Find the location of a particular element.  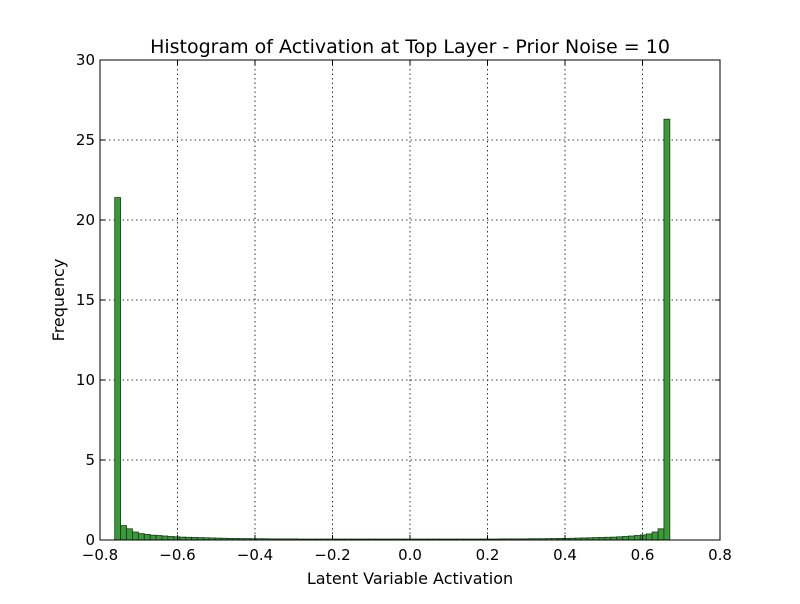

x-tick-label: 0.0 is located at coordinates (410, 555).